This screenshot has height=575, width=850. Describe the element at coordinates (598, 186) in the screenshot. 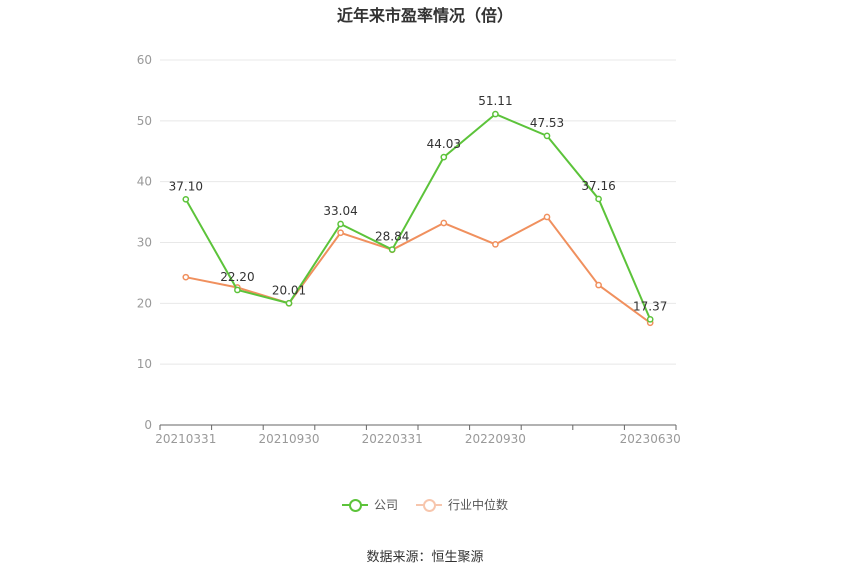

I see `data-label: 37.16` at that location.